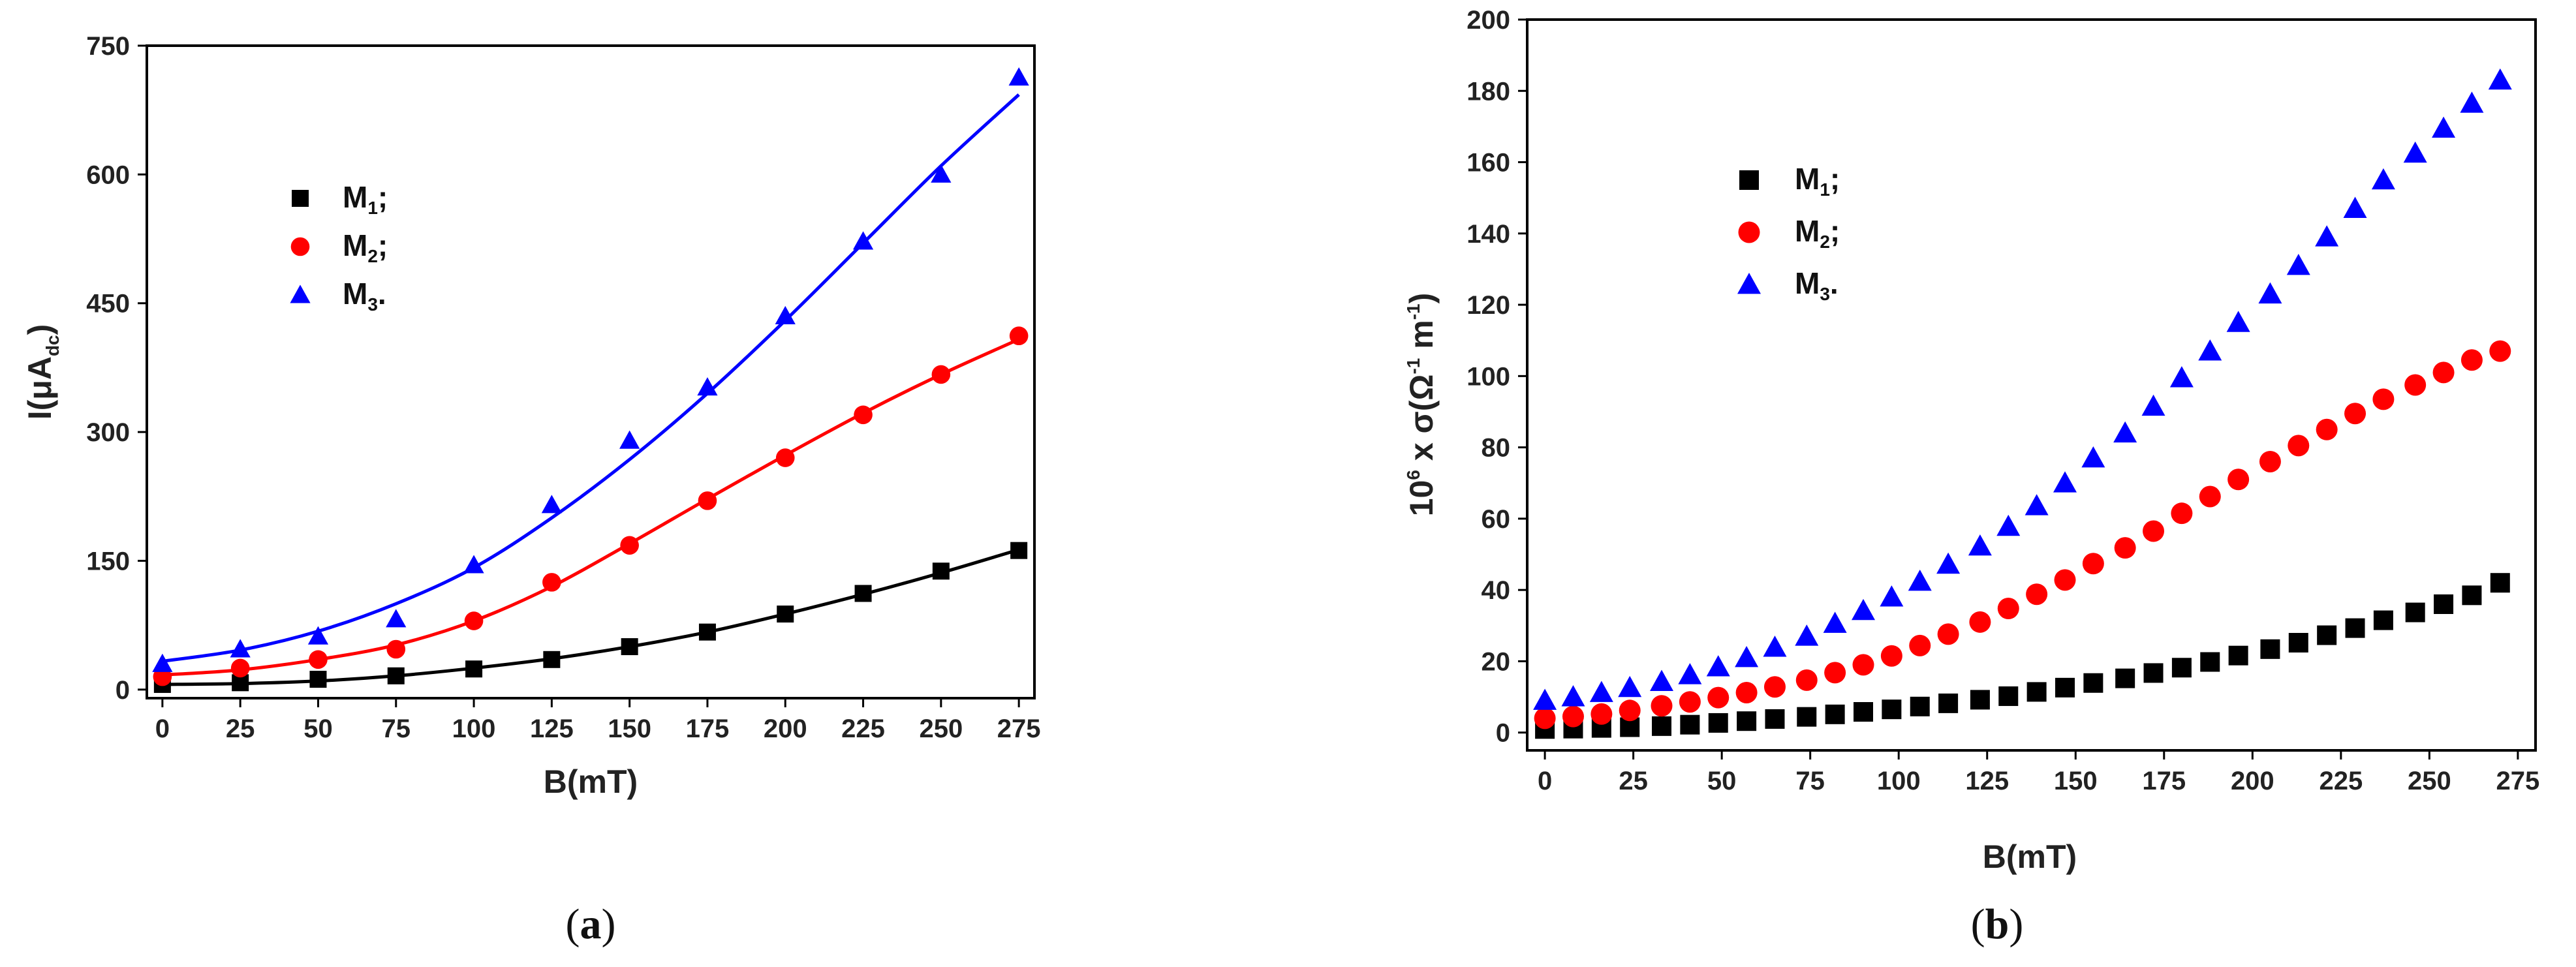 The width and height of the screenshot is (2576, 967). Describe the element at coordinates (1488, 234) in the screenshot. I see `panel-b-ytick-label: 140` at that location.